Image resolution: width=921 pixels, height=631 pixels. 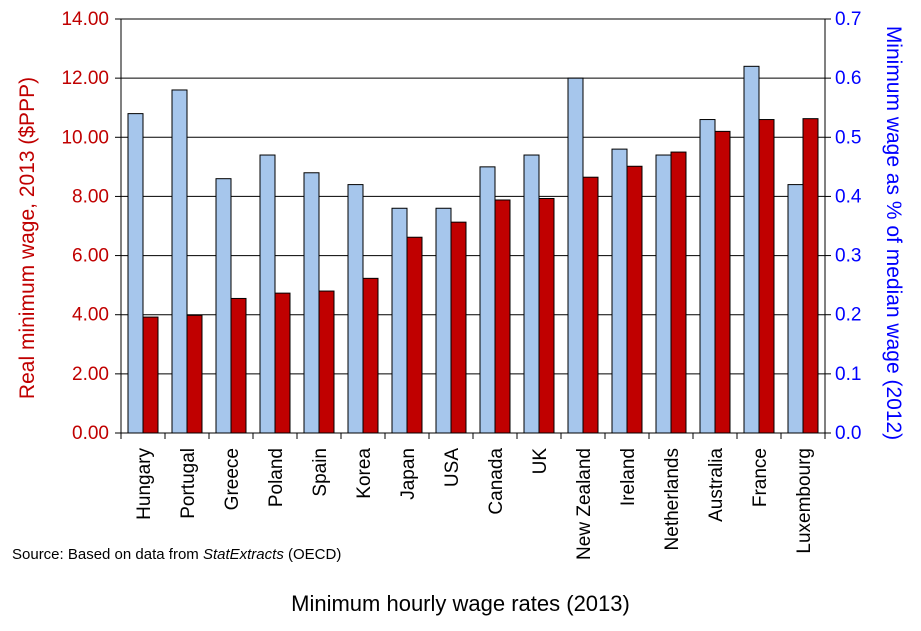 I want to click on left-tick-label: 6.00, so click(x=90, y=256).